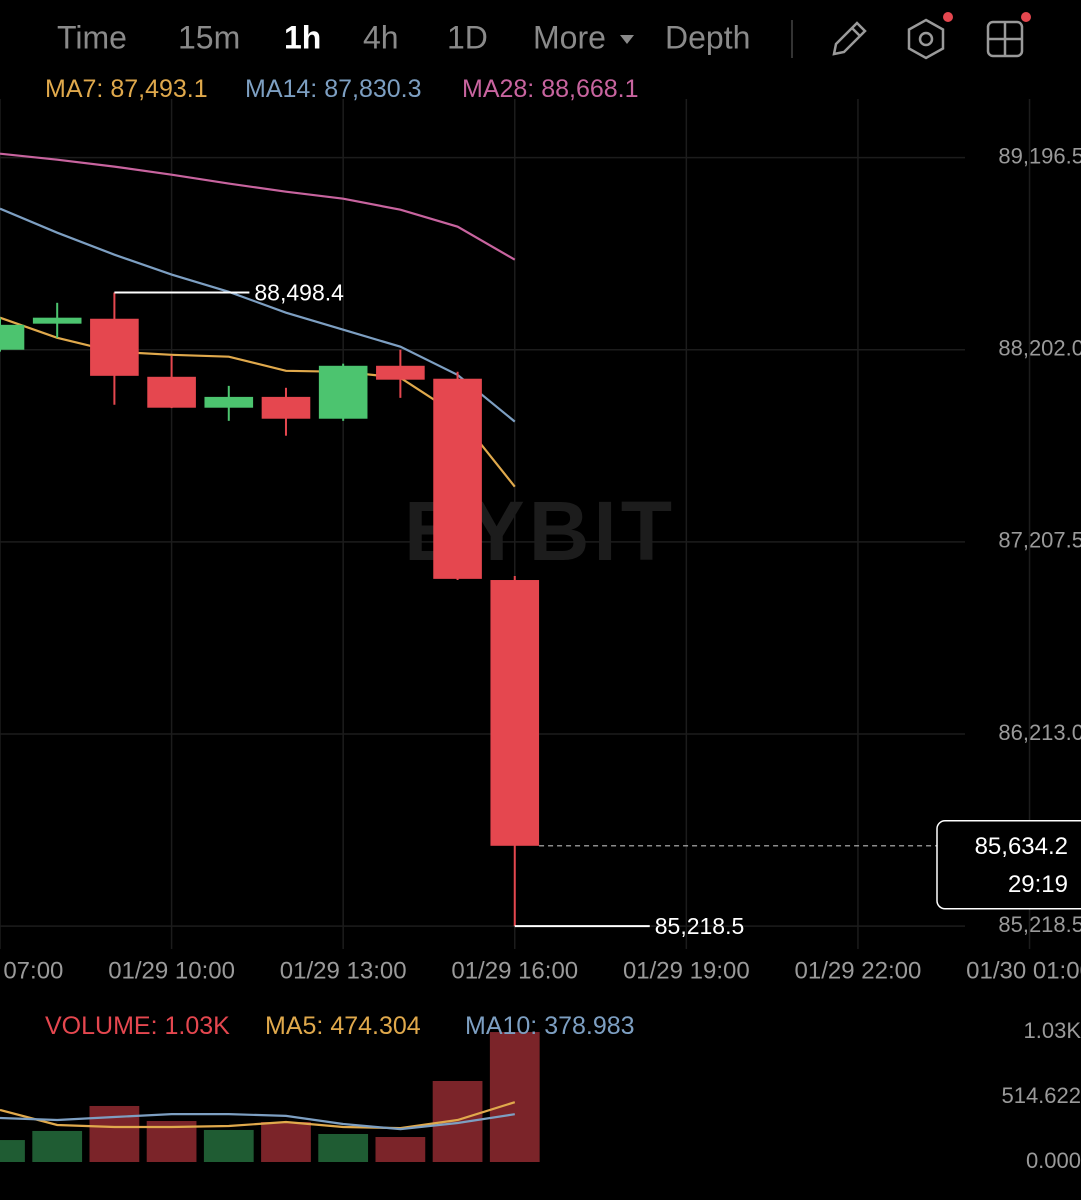  What do you see at coordinates (1005, 39) in the screenshot?
I see `layout-icon` at bounding box center [1005, 39].